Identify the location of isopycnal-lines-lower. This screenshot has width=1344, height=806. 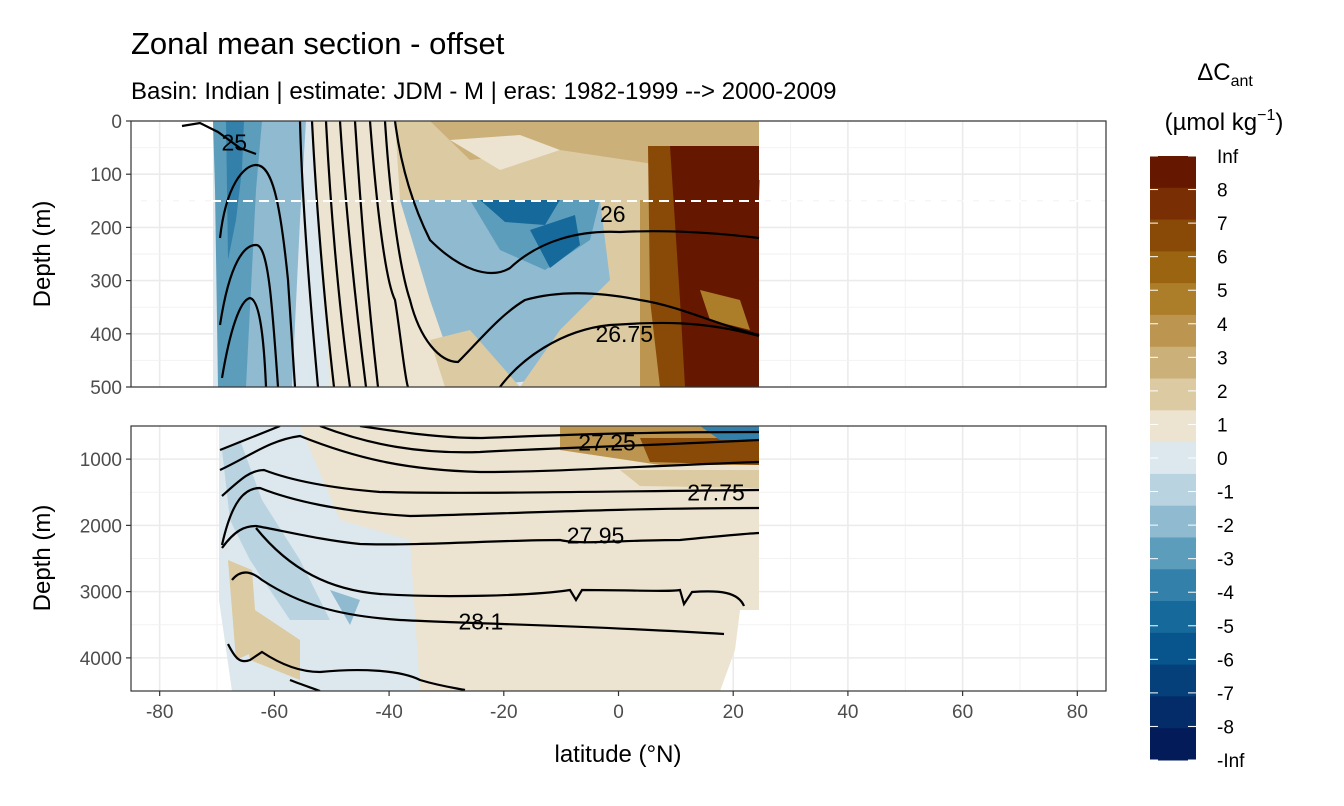
(489, 558).